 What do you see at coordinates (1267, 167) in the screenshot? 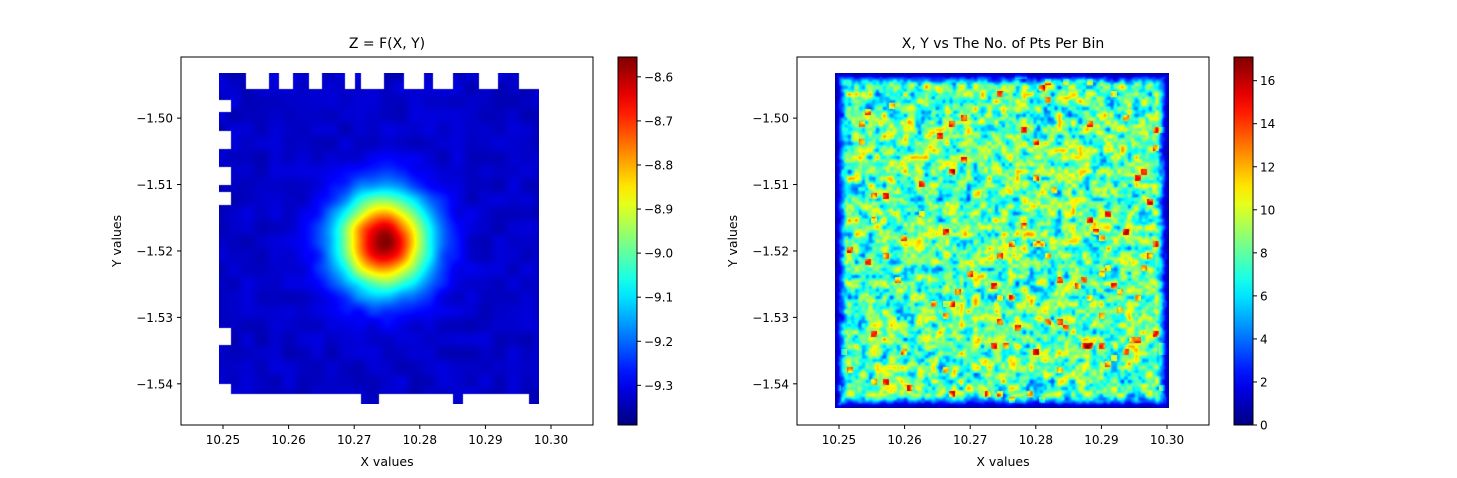
I see `colorbar-tick-label: 12` at bounding box center [1267, 167].